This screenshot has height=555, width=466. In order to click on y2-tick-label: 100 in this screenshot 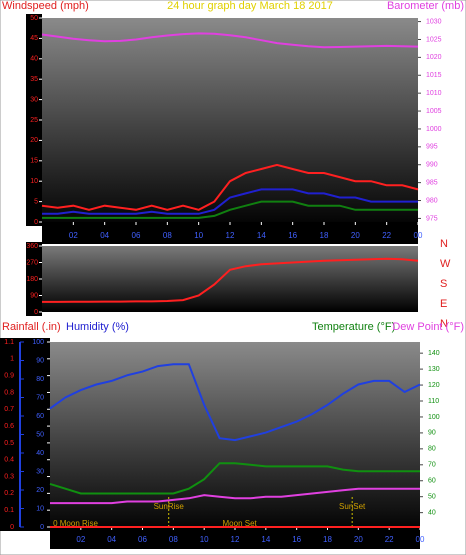, I will do `click(434, 417)`.